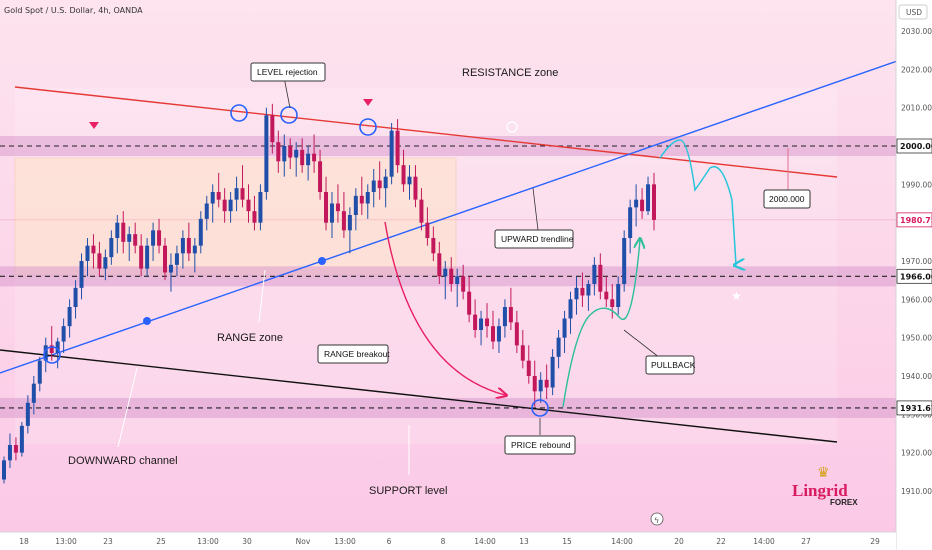  I want to click on x-tick: 22, so click(721, 541).